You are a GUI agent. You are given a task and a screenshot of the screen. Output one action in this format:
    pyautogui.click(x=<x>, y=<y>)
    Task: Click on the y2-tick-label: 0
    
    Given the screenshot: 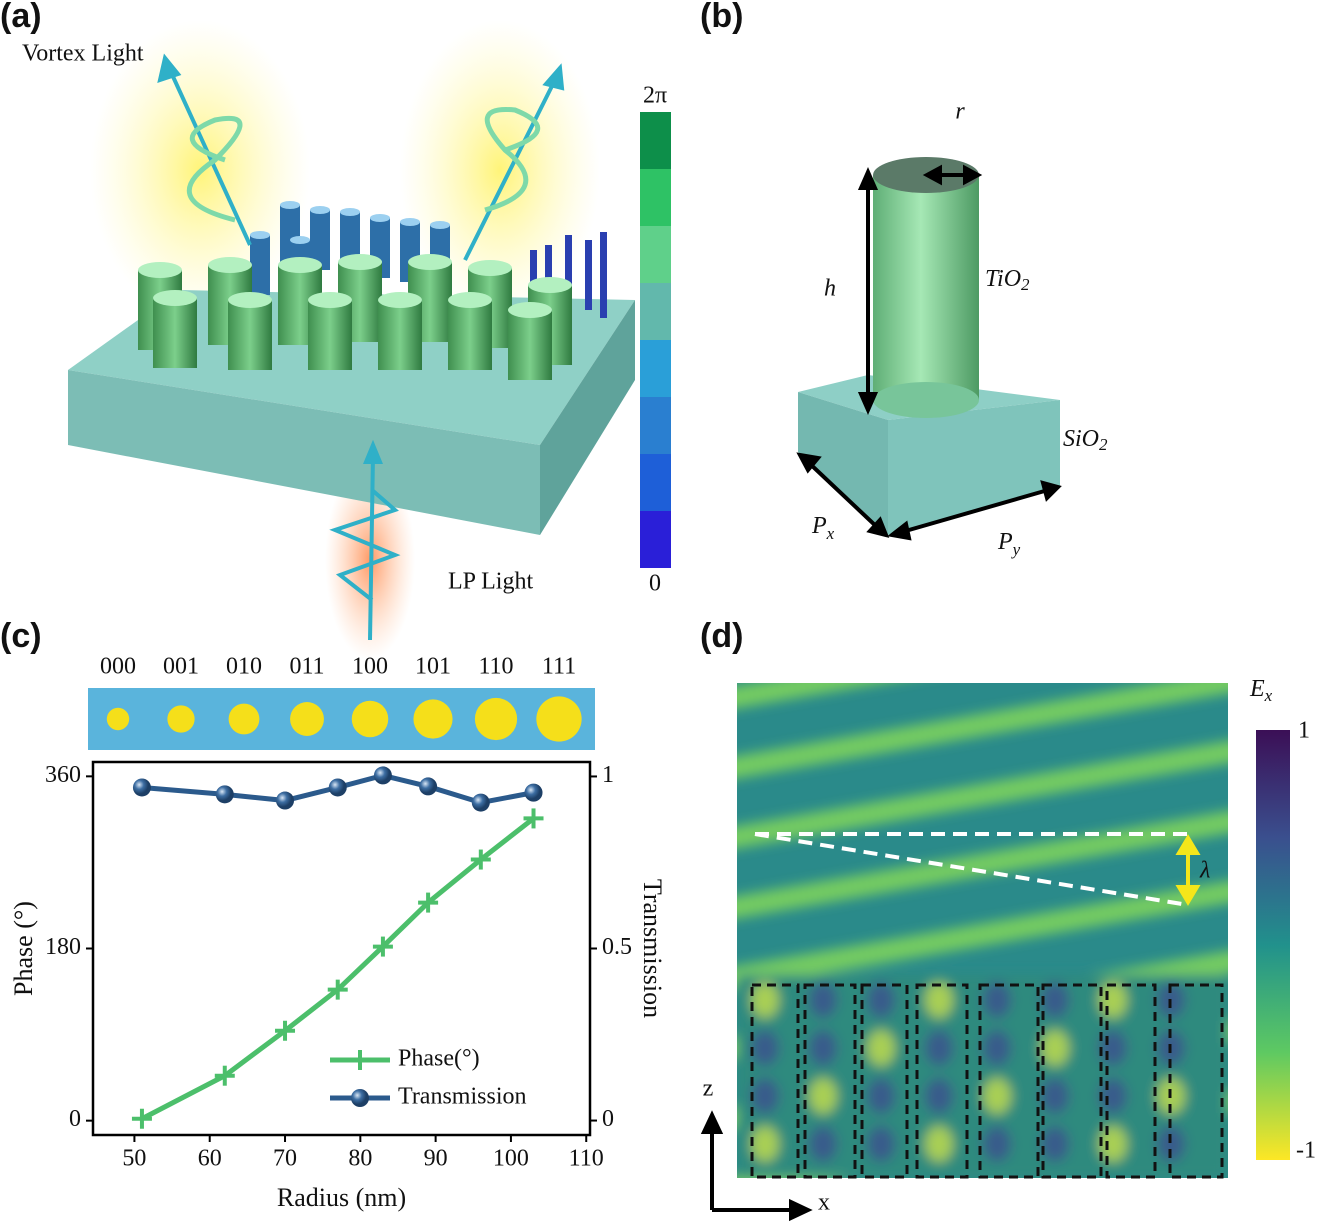 What is the action you would take?
    pyautogui.click(x=608, y=1119)
    